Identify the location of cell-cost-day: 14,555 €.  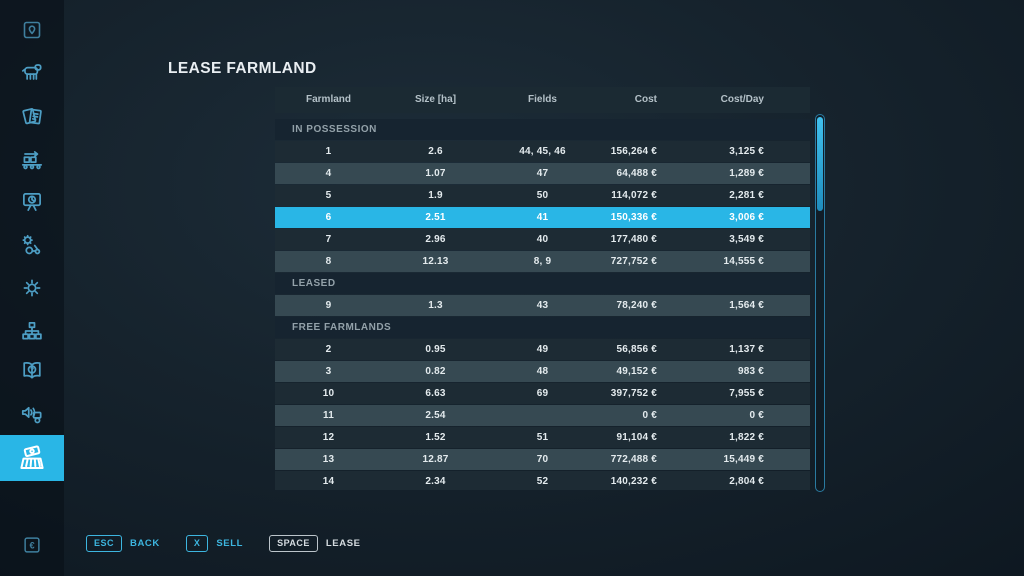
(743, 261).